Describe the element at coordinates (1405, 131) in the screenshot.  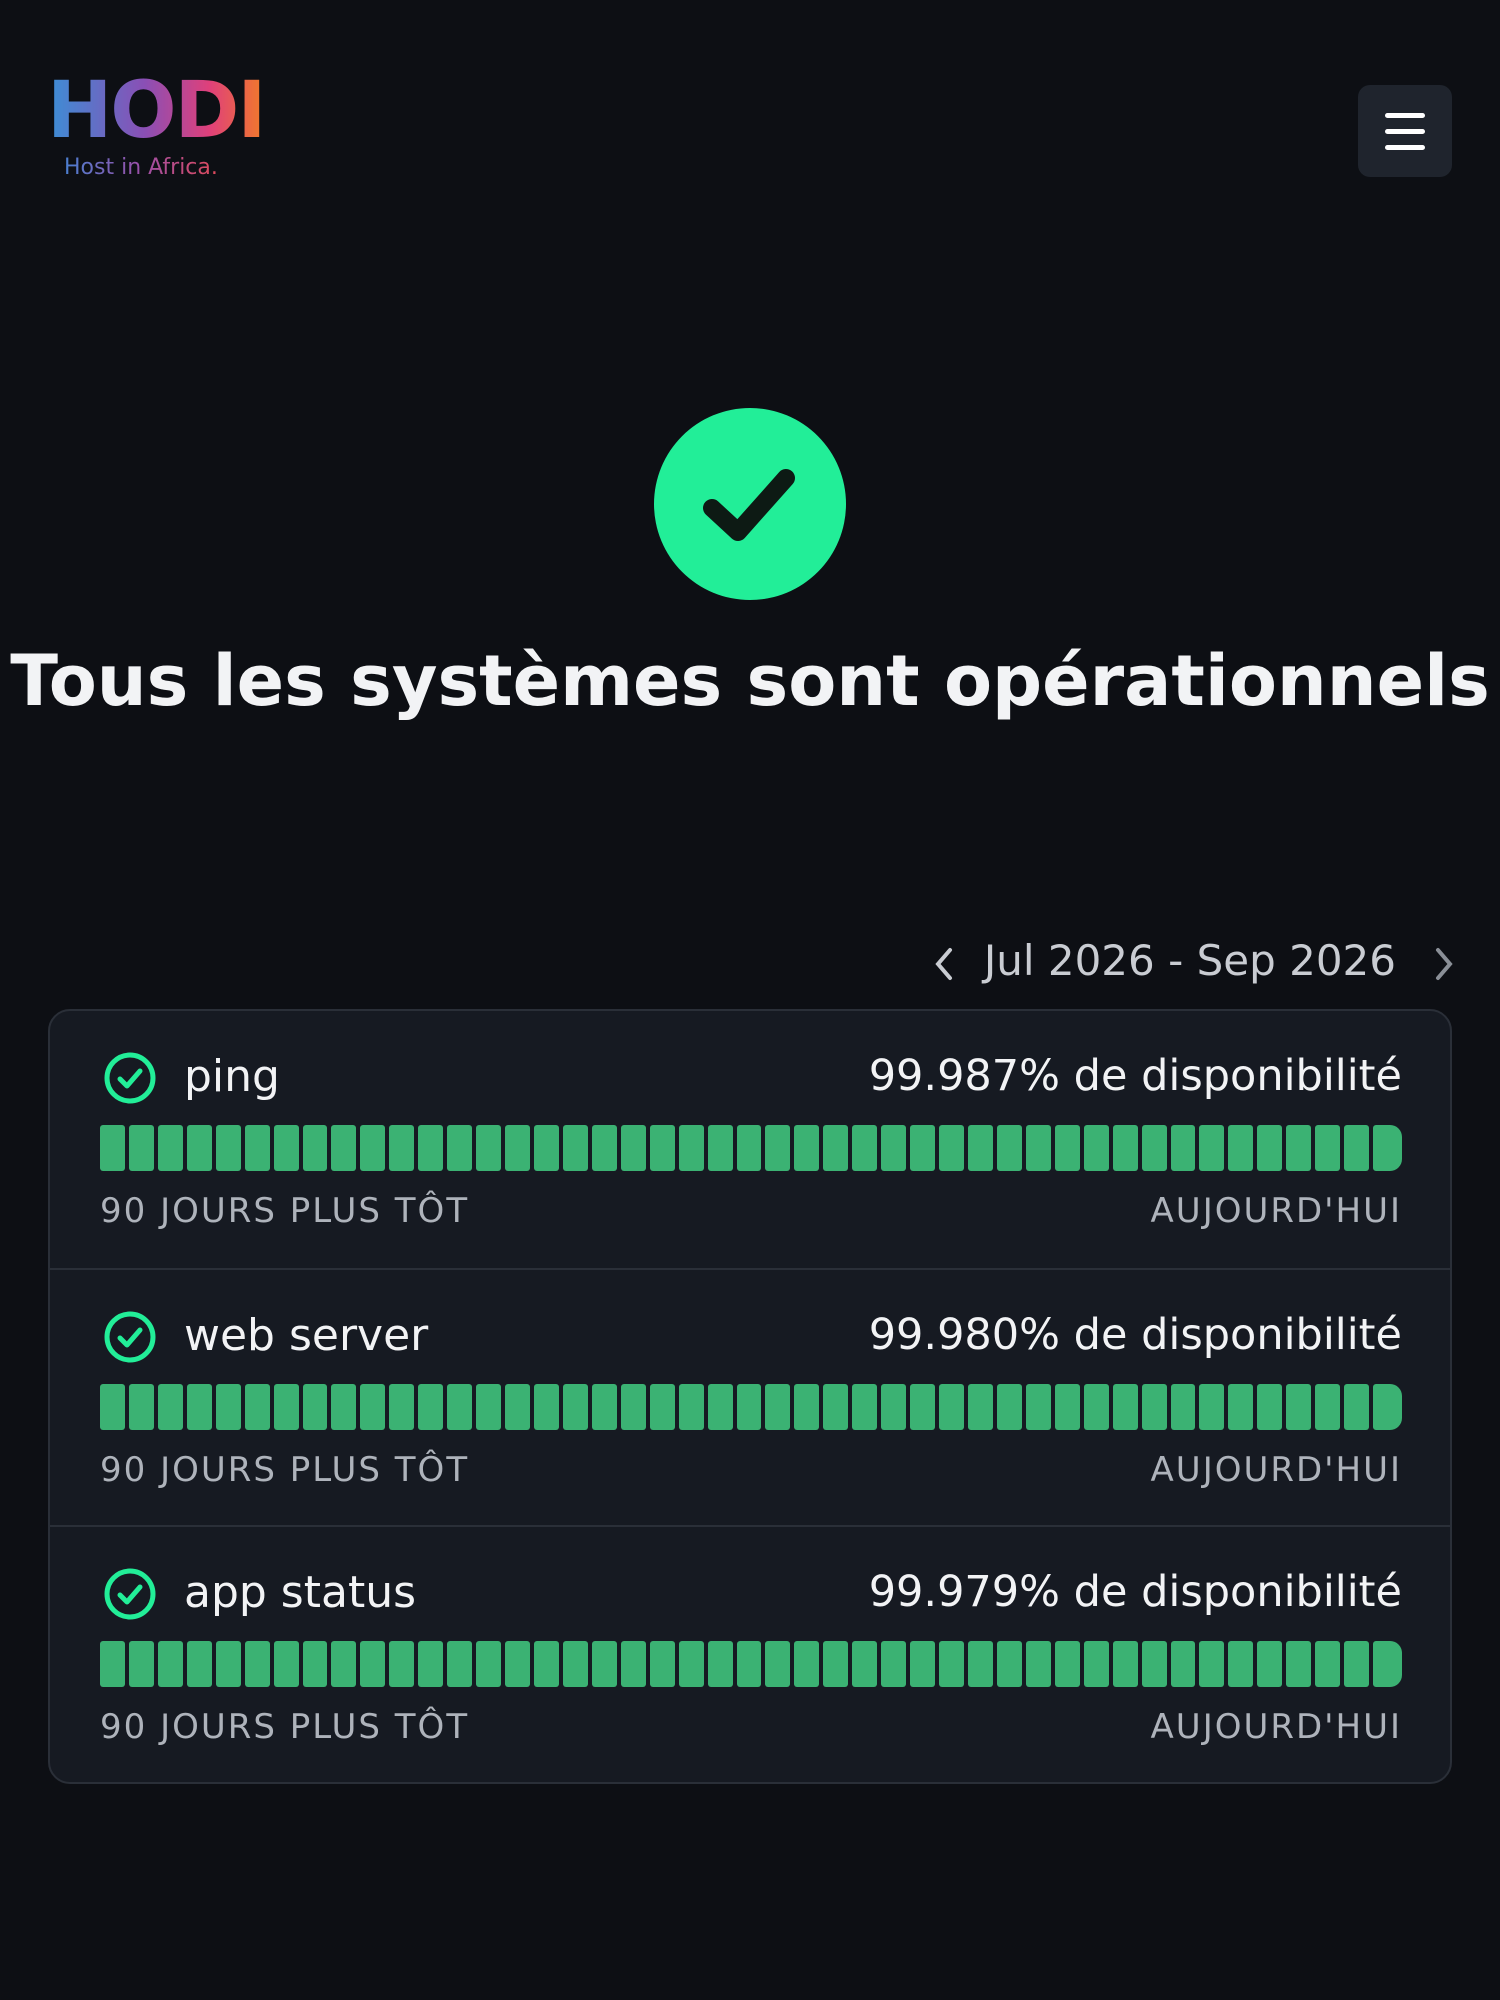
I see `menu-button` at that location.